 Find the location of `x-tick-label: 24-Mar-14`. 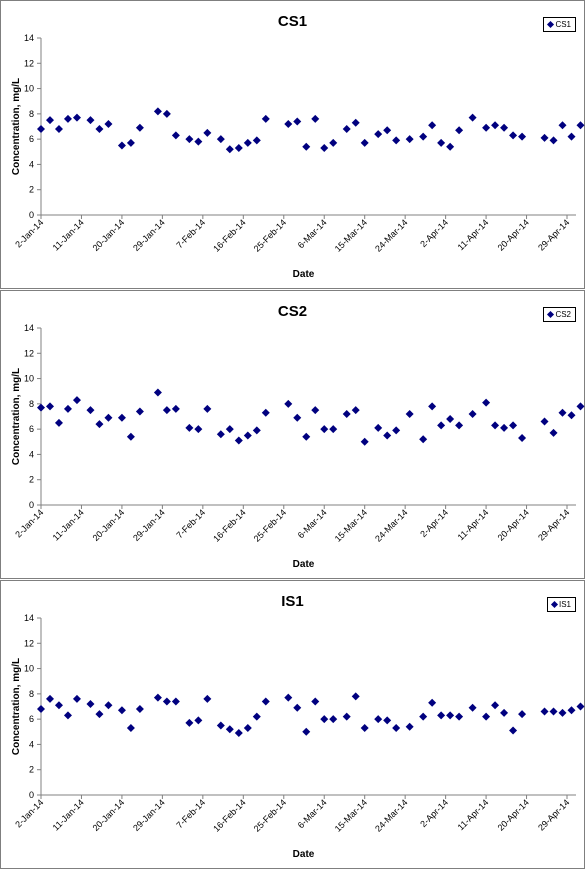

x-tick-label: 24-Mar-14 is located at coordinates (391, 235).